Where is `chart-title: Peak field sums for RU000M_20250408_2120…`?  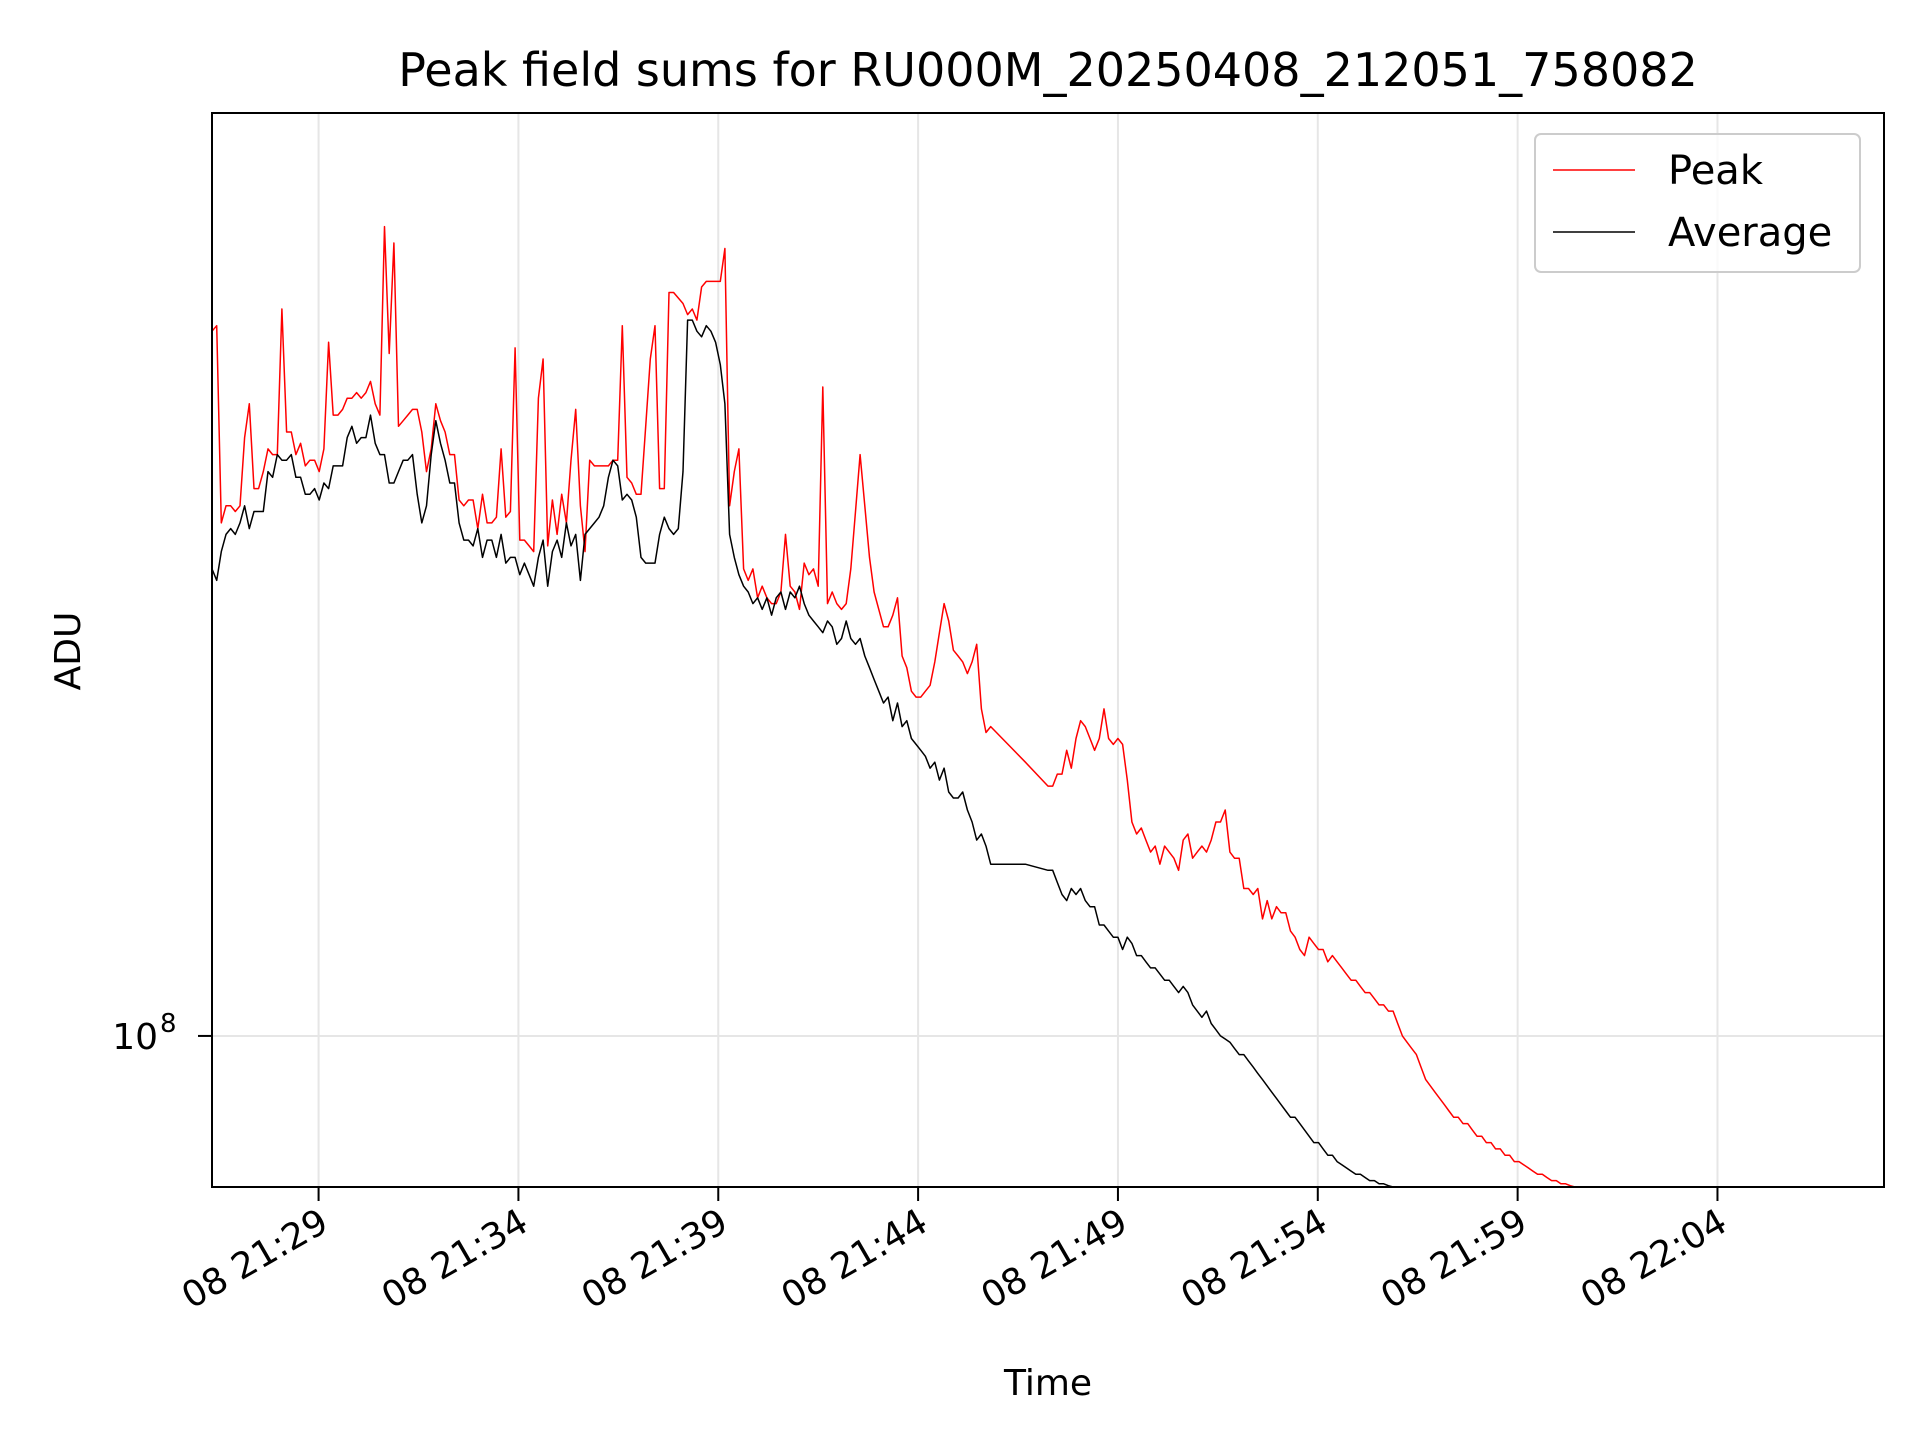
chart-title: Peak field sums for RU000M_20250408_2120… is located at coordinates (1048, 70).